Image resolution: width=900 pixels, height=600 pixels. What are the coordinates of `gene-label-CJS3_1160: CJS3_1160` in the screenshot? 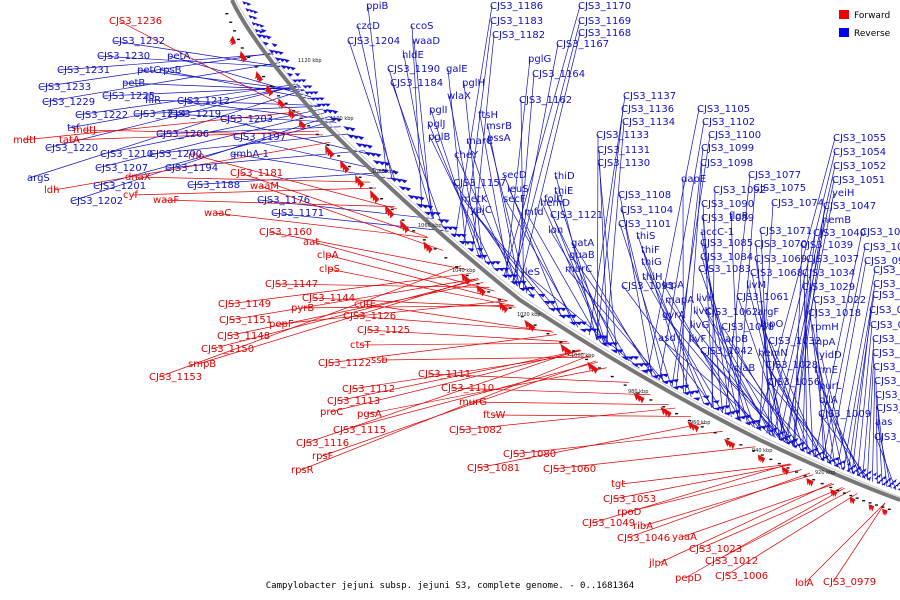 It's located at (285, 232).